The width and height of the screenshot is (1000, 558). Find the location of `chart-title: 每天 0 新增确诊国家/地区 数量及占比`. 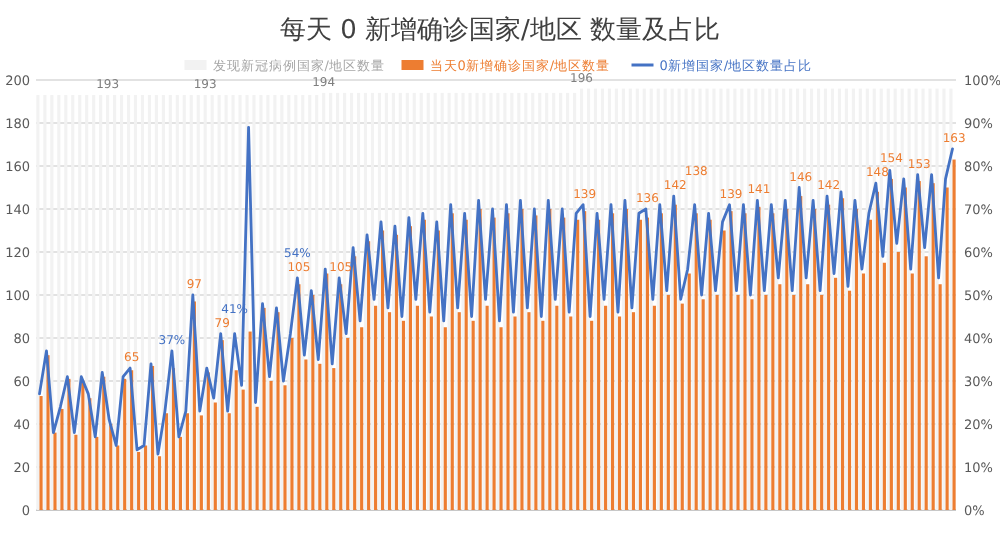

chart-title: 每天 0 新增确诊国家/地区 数量及占比 is located at coordinates (500, 30).